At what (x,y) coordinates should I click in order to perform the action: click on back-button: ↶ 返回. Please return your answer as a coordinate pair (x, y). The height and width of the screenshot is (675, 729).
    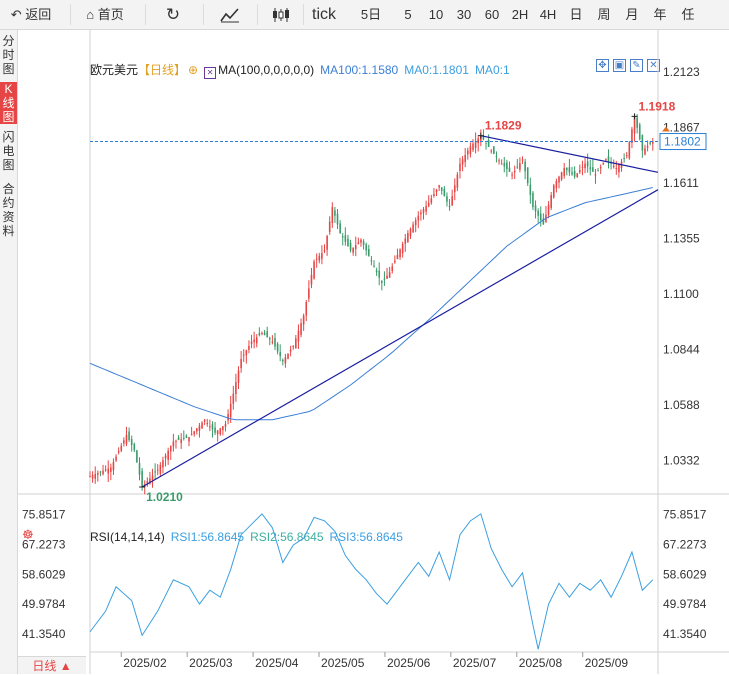
    Looking at the image, I should click on (31, 14).